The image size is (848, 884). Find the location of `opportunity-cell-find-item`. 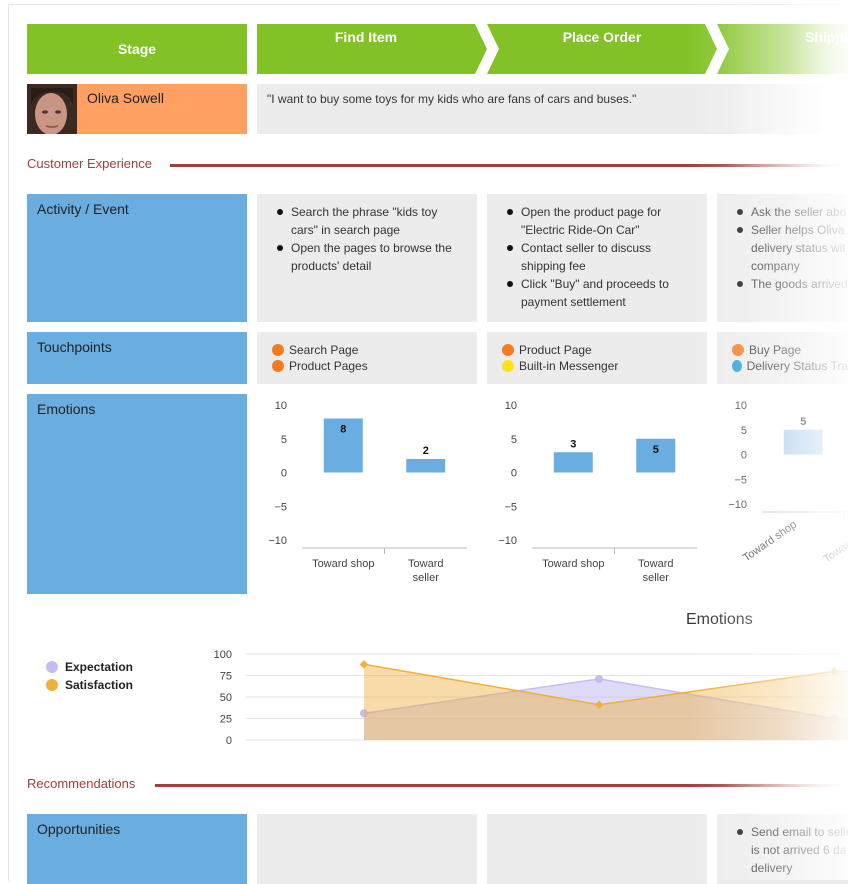

opportunity-cell-find-item is located at coordinates (367, 849).